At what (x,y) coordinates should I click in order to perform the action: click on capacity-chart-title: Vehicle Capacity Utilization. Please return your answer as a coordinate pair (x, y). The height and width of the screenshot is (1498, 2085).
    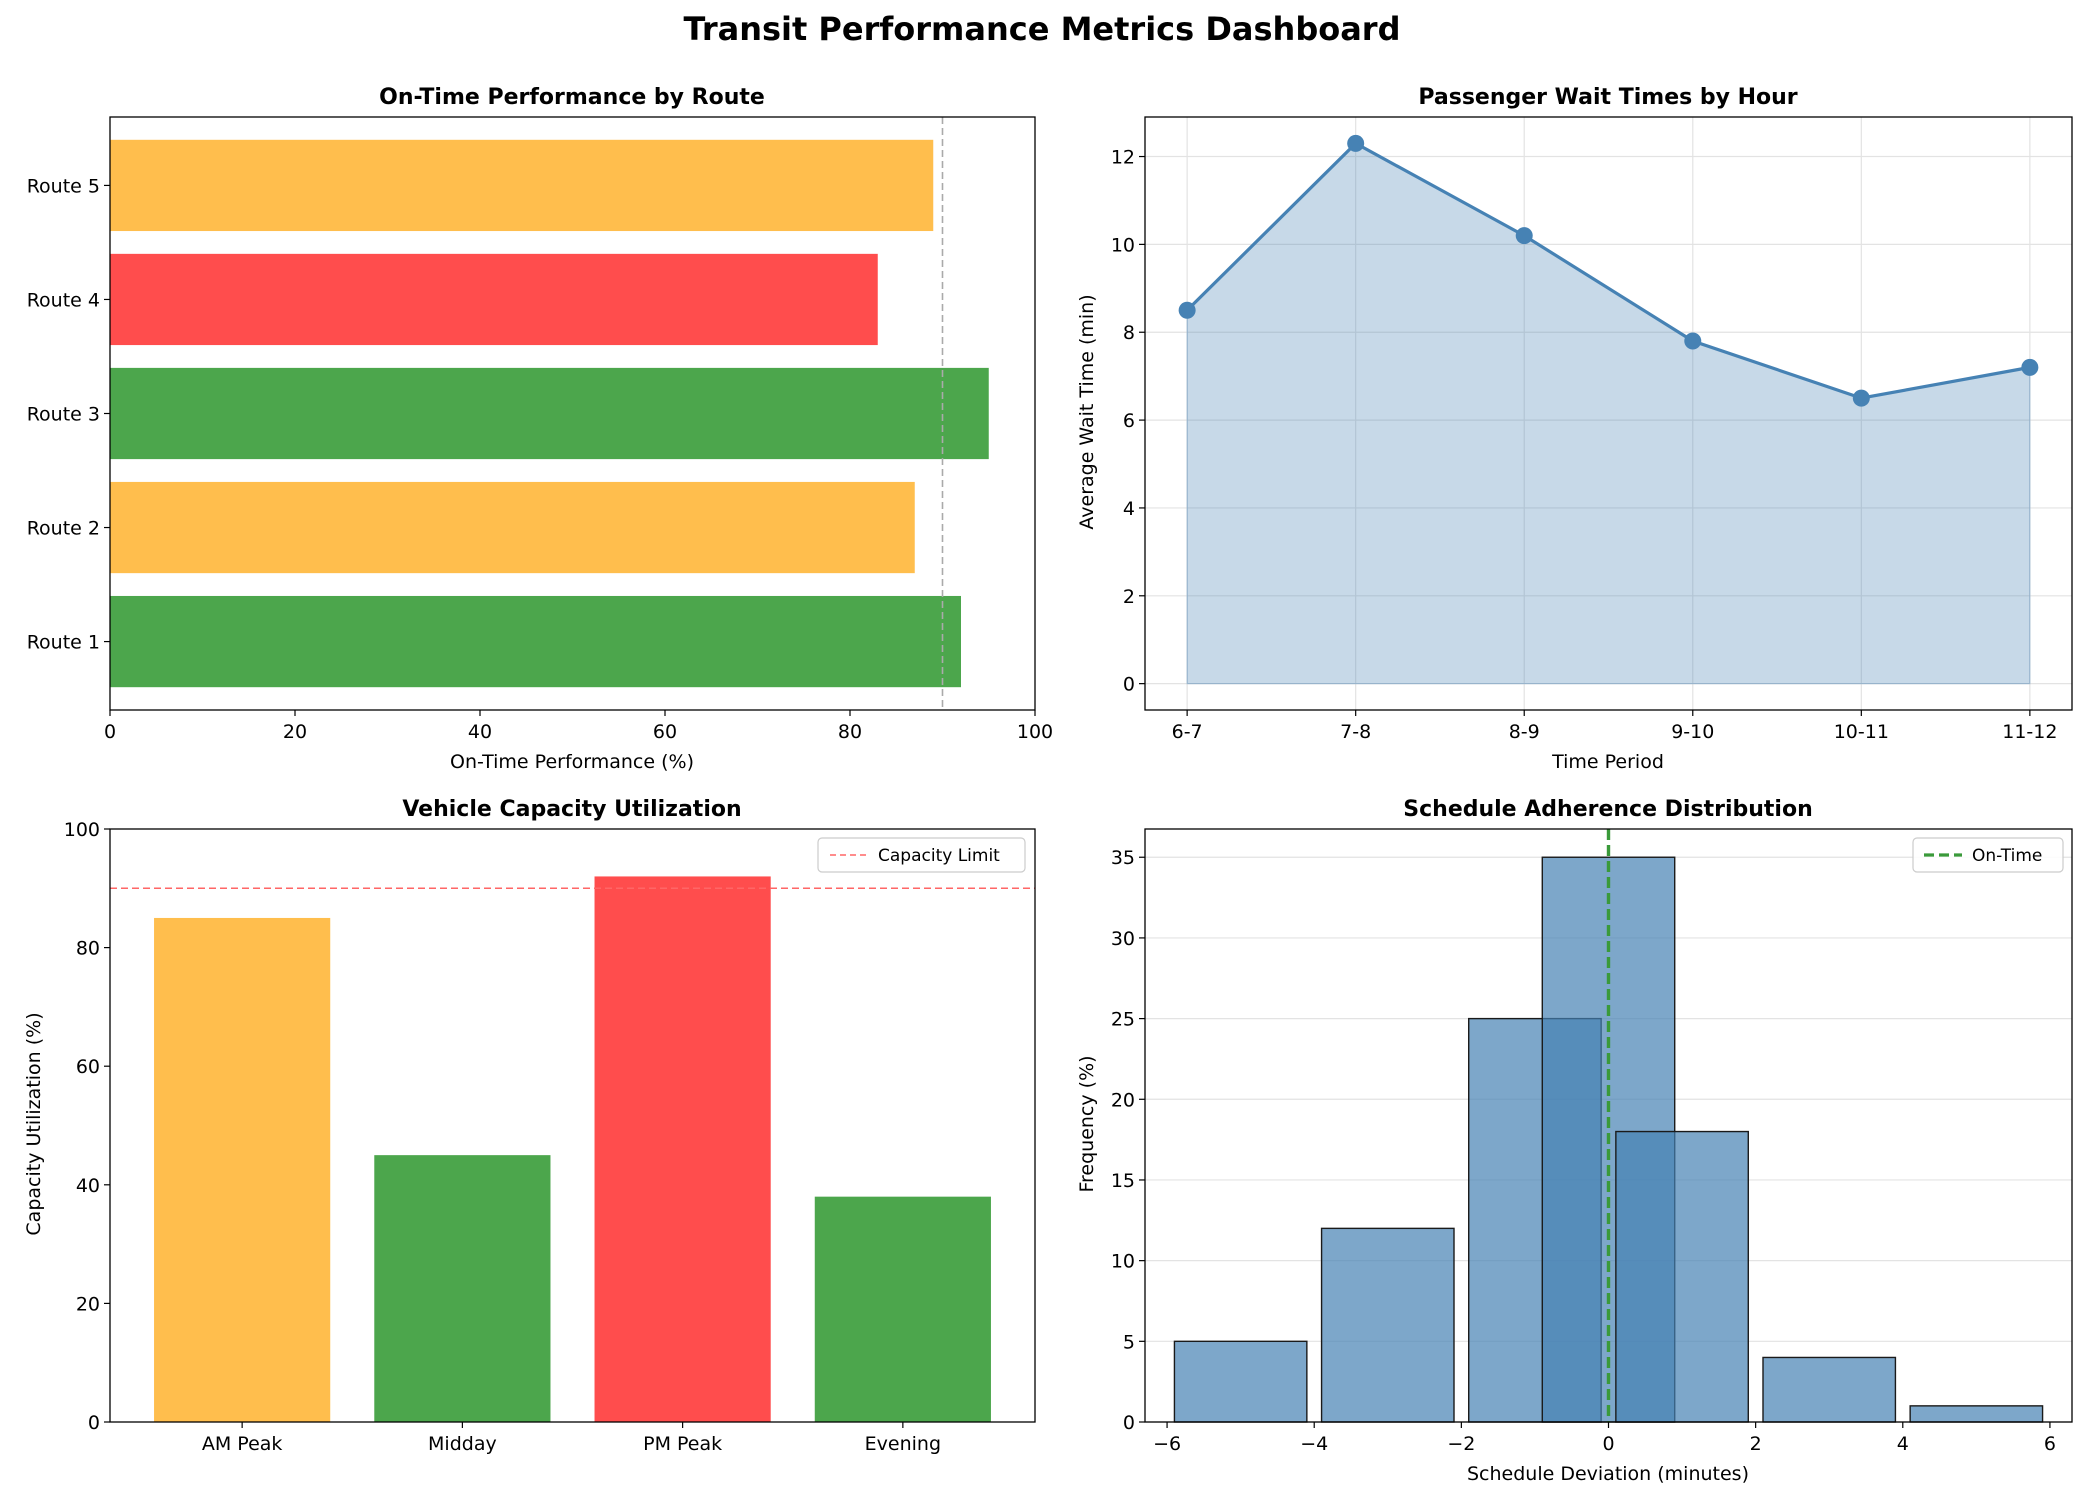
    Looking at the image, I should click on (571, 809).